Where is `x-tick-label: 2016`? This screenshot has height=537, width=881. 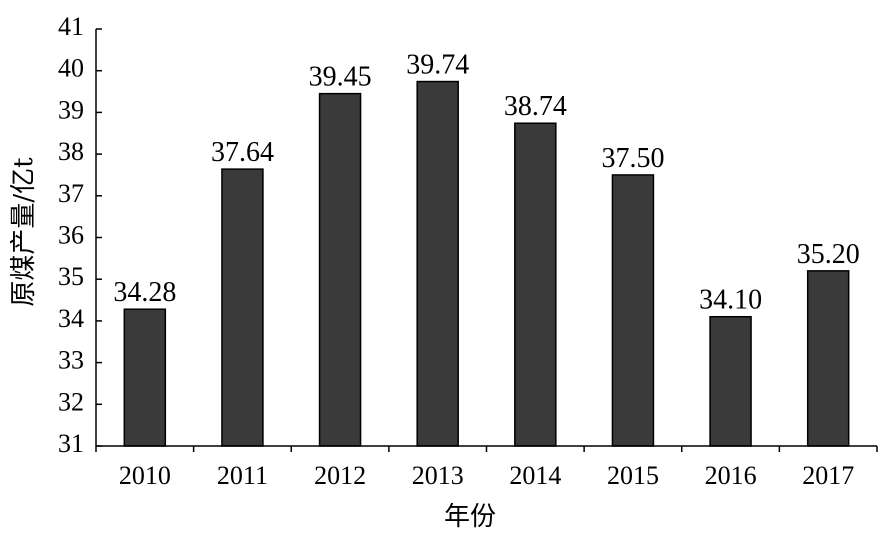 x-tick-label: 2016 is located at coordinates (731, 475).